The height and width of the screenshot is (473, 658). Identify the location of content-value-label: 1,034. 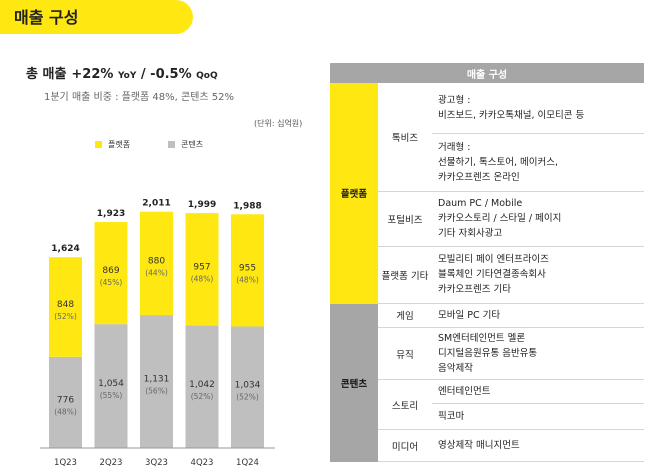
(248, 385).